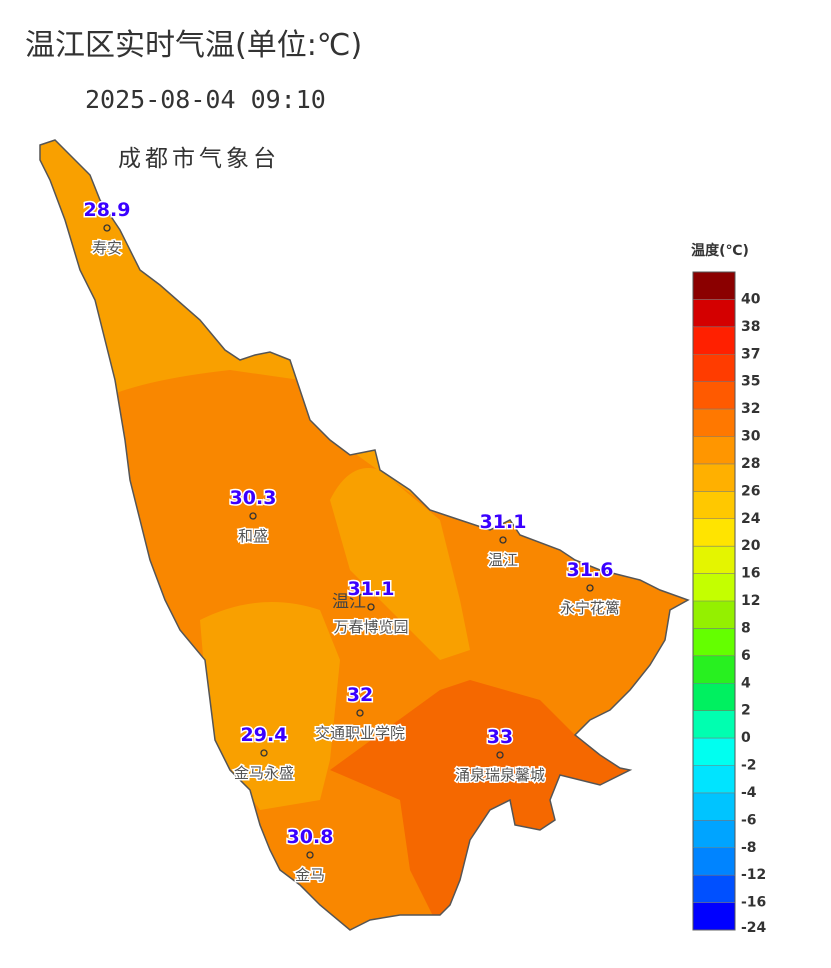 The image size is (831, 968). I want to click on station-value: 32, so click(360, 695).